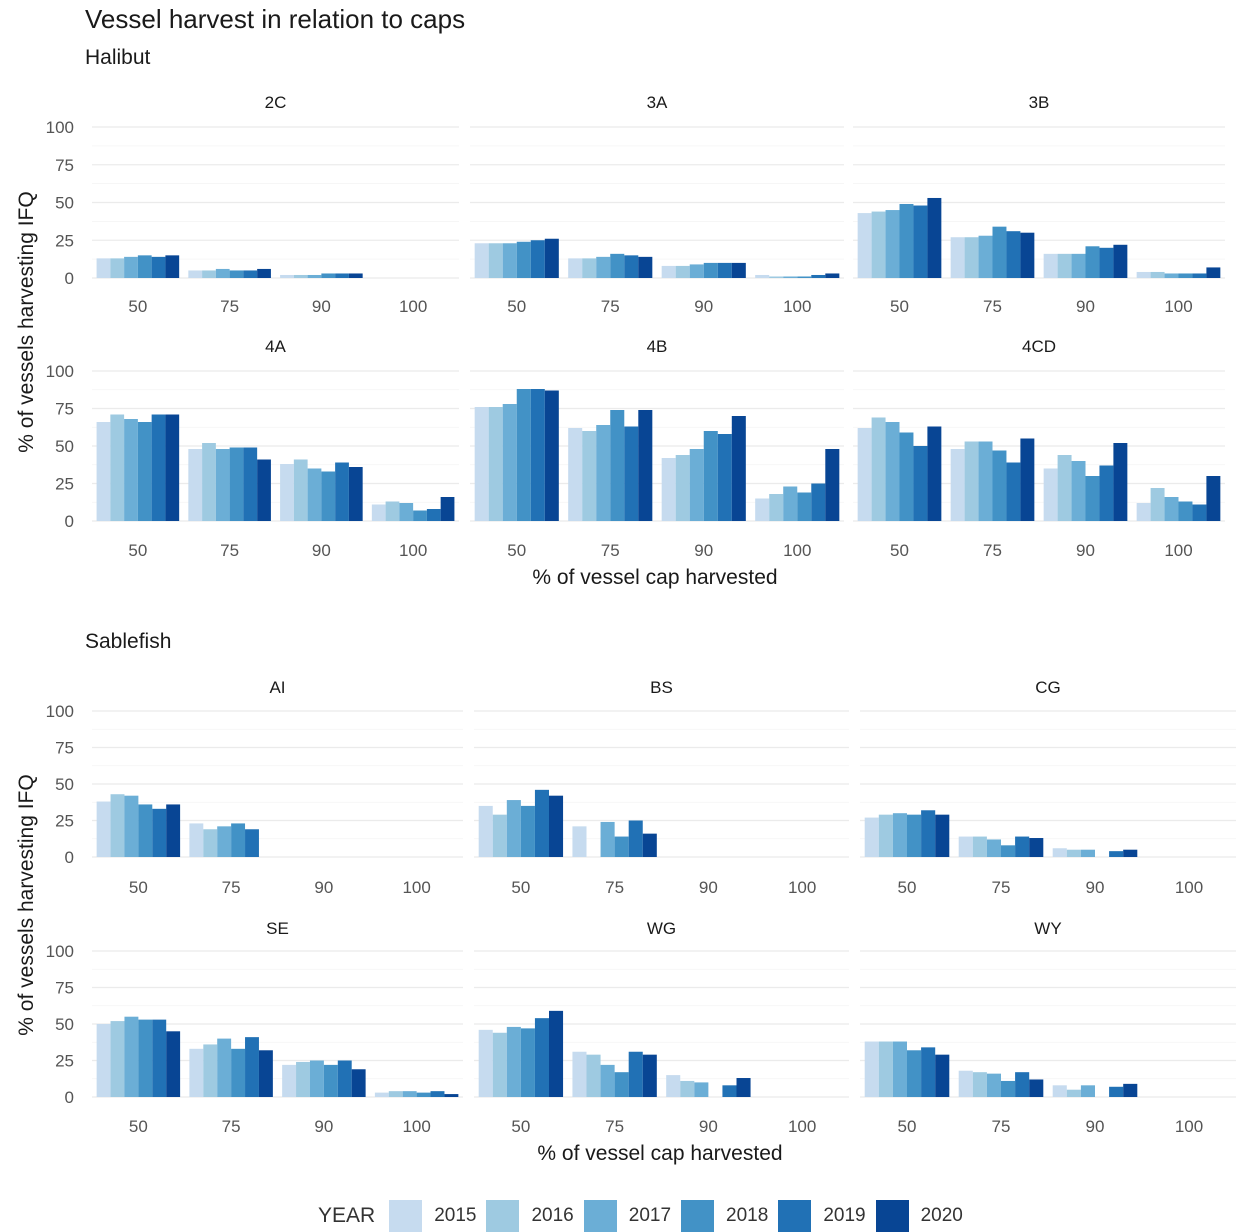 The height and width of the screenshot is (1232, 1238). What do you see at coordinates (1073, 853) in the screenshot?
I see `bar-CG-90-2016` at bounding box center [1073, 853].